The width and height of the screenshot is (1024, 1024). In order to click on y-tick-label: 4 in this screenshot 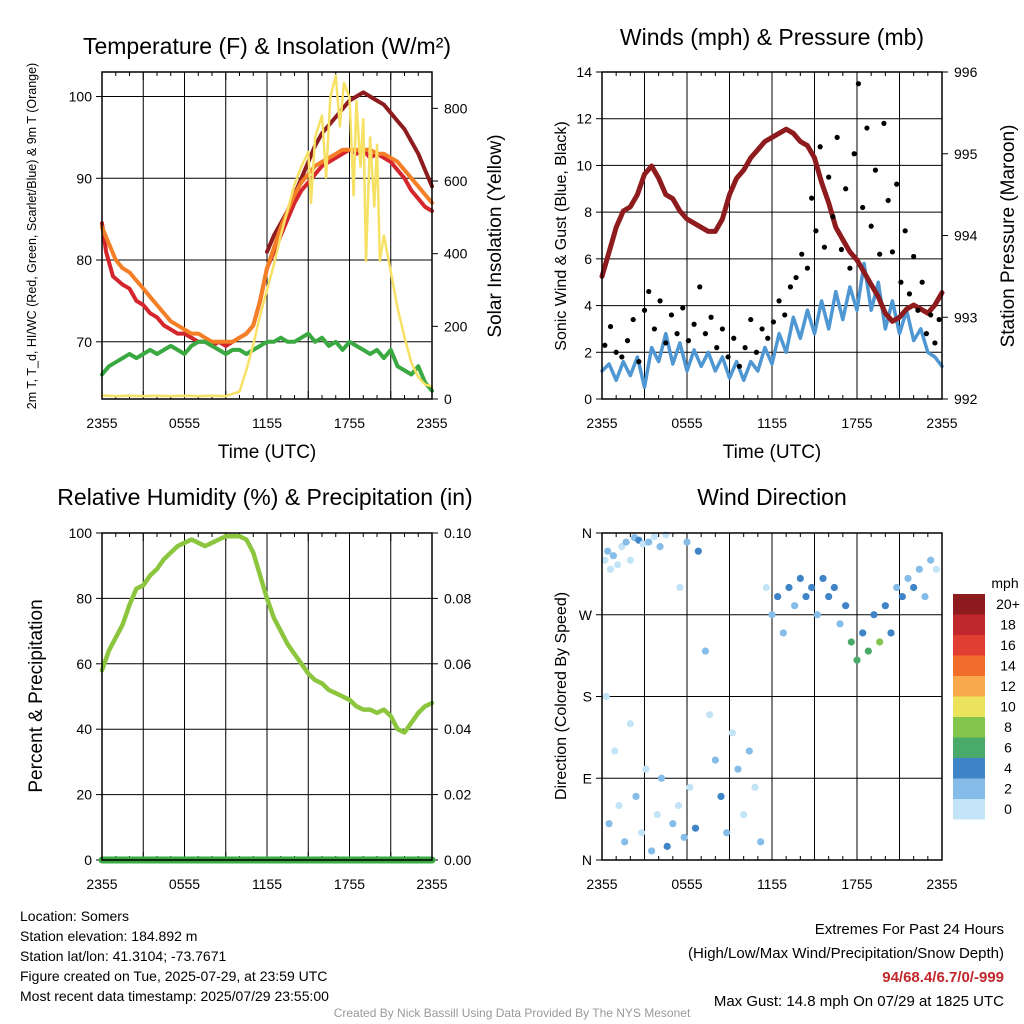, I will do `click(588, 306)`.